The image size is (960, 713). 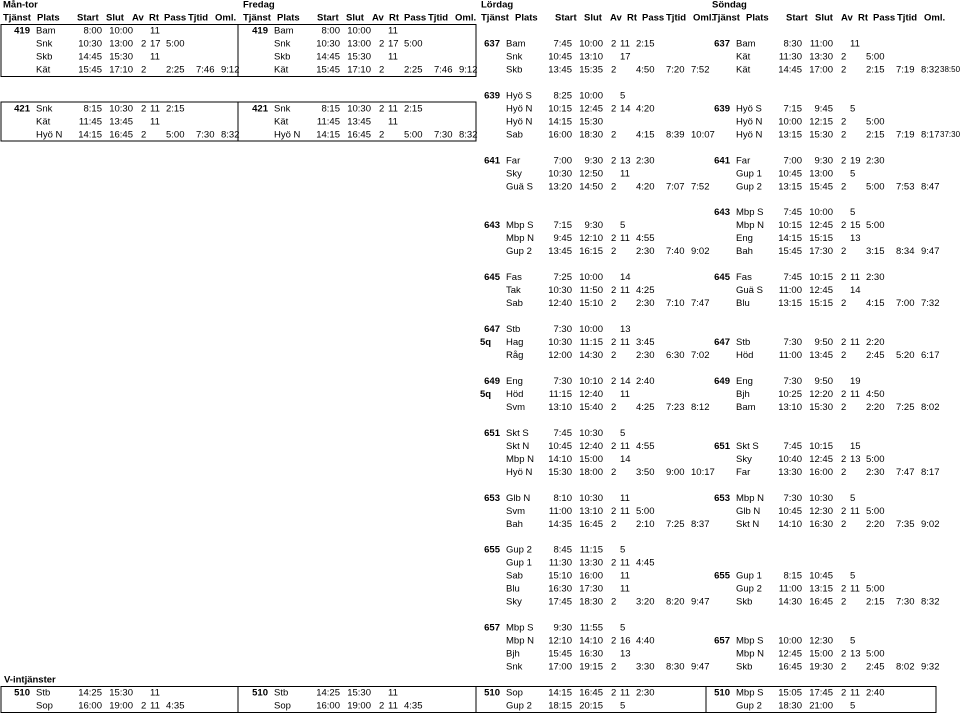 I want to click on cell-slut: 12:45, so click(x=591, y=108).